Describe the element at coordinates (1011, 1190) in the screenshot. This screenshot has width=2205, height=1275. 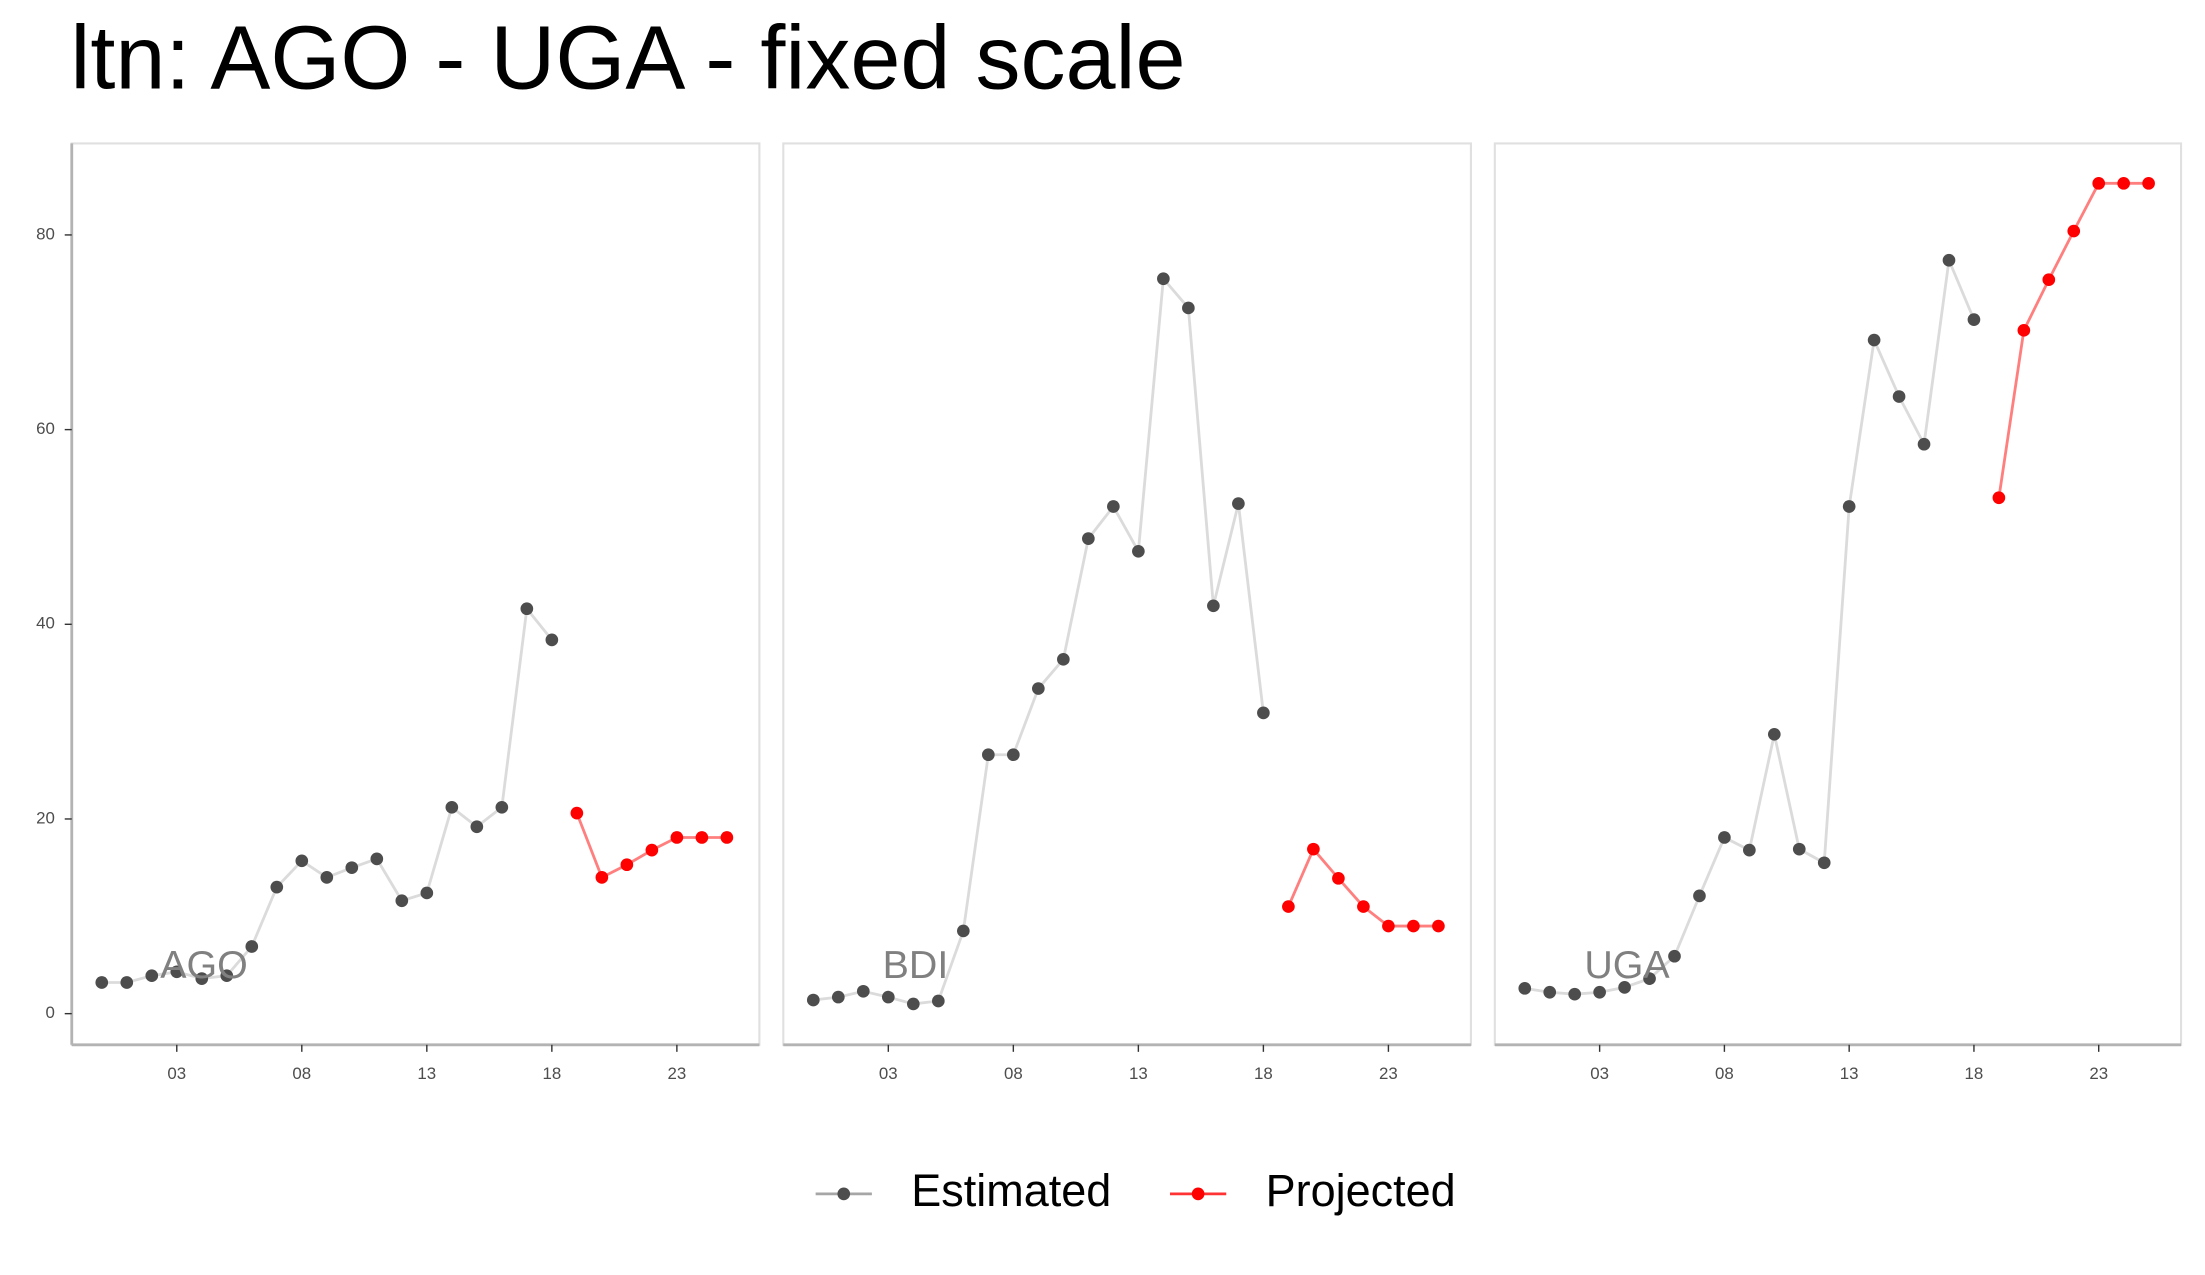
I see `legend-label: Estimated` at that location.